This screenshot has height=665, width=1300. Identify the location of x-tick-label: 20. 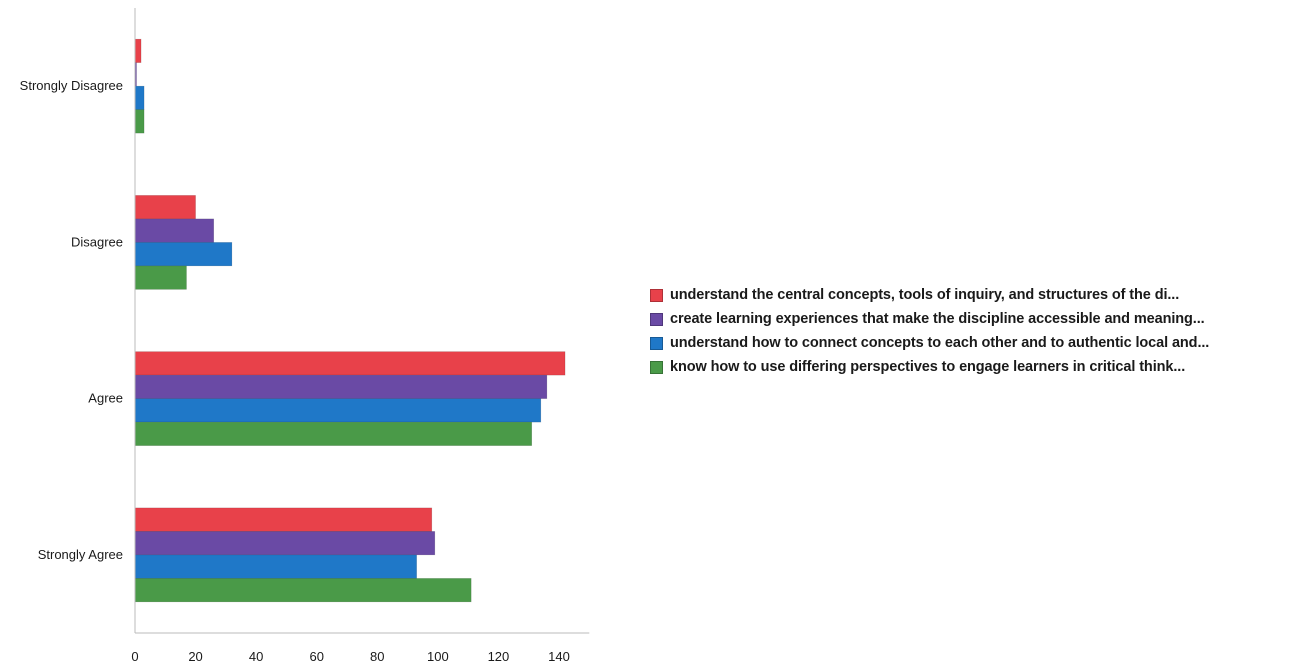
(195, 656).